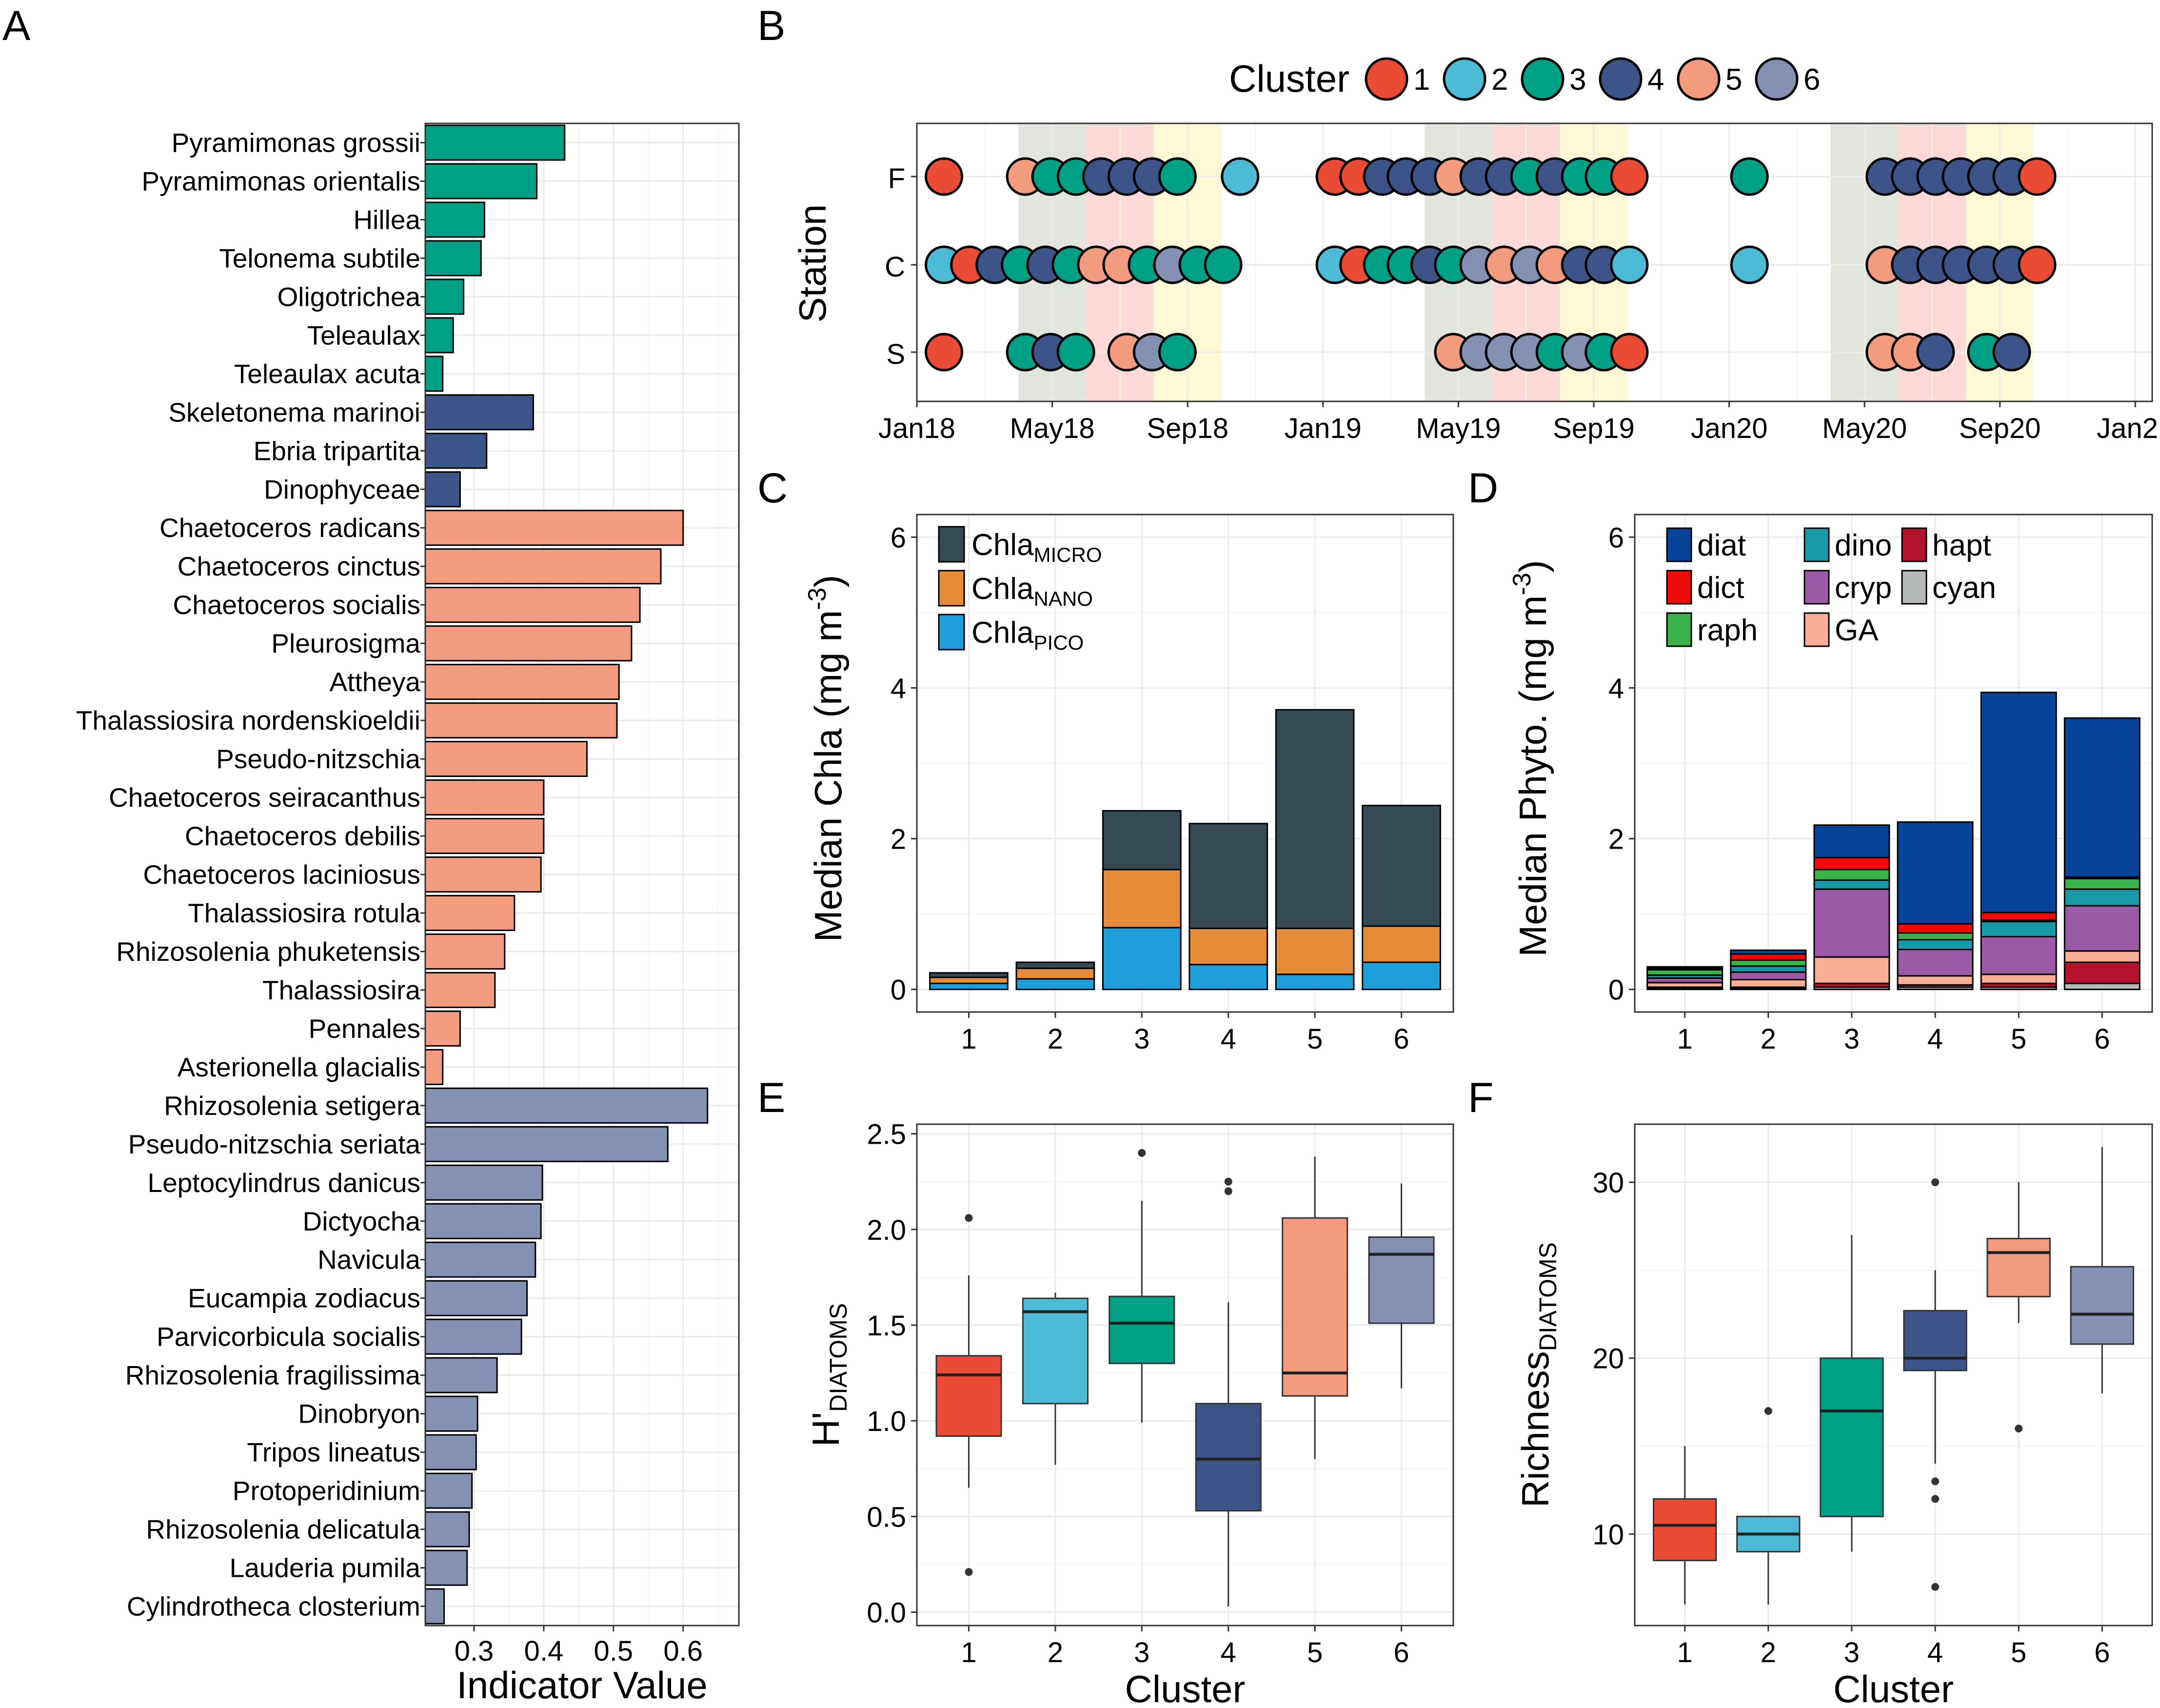 This screenshot has width=2160, height=1708. I want to click on x-tick-label: May19, so click(1458, 428).